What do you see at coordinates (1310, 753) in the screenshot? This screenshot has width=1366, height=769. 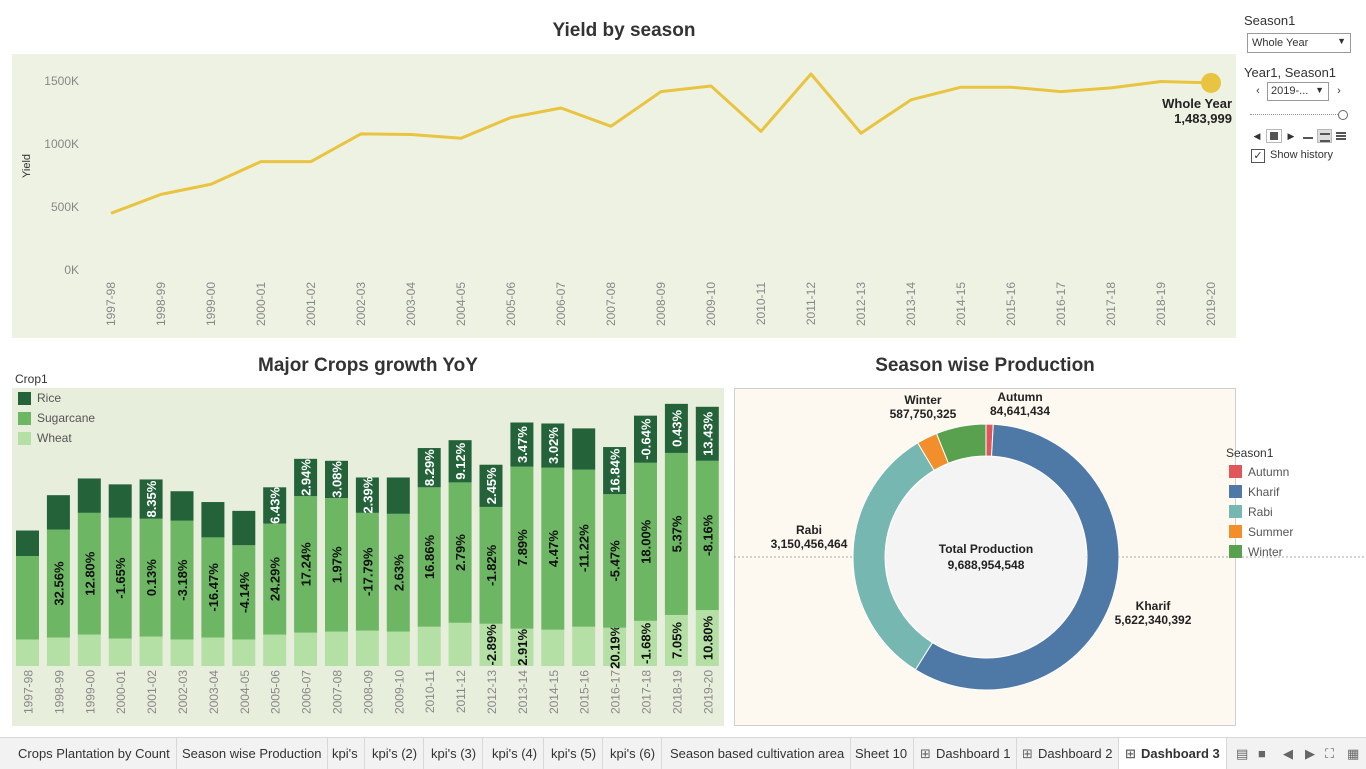 I see `next-sheet-icon: ▶` at bounding box center [1310, 753].